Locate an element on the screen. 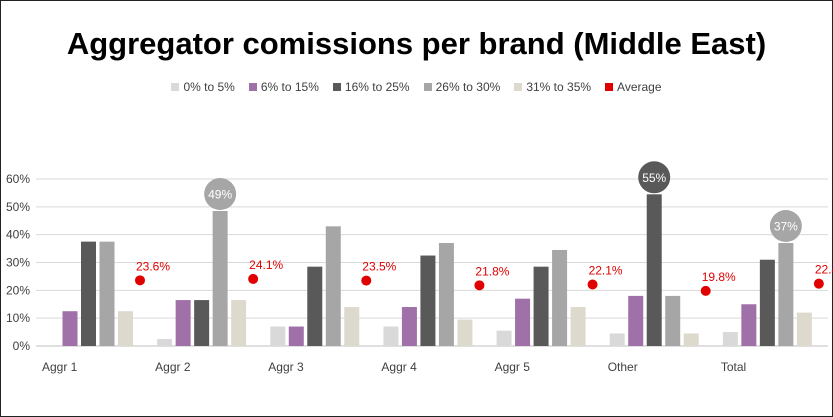 The width and height of the screenshot is (833, 417). legend-item: 31% to 35% is located at coordinates (552, 87).